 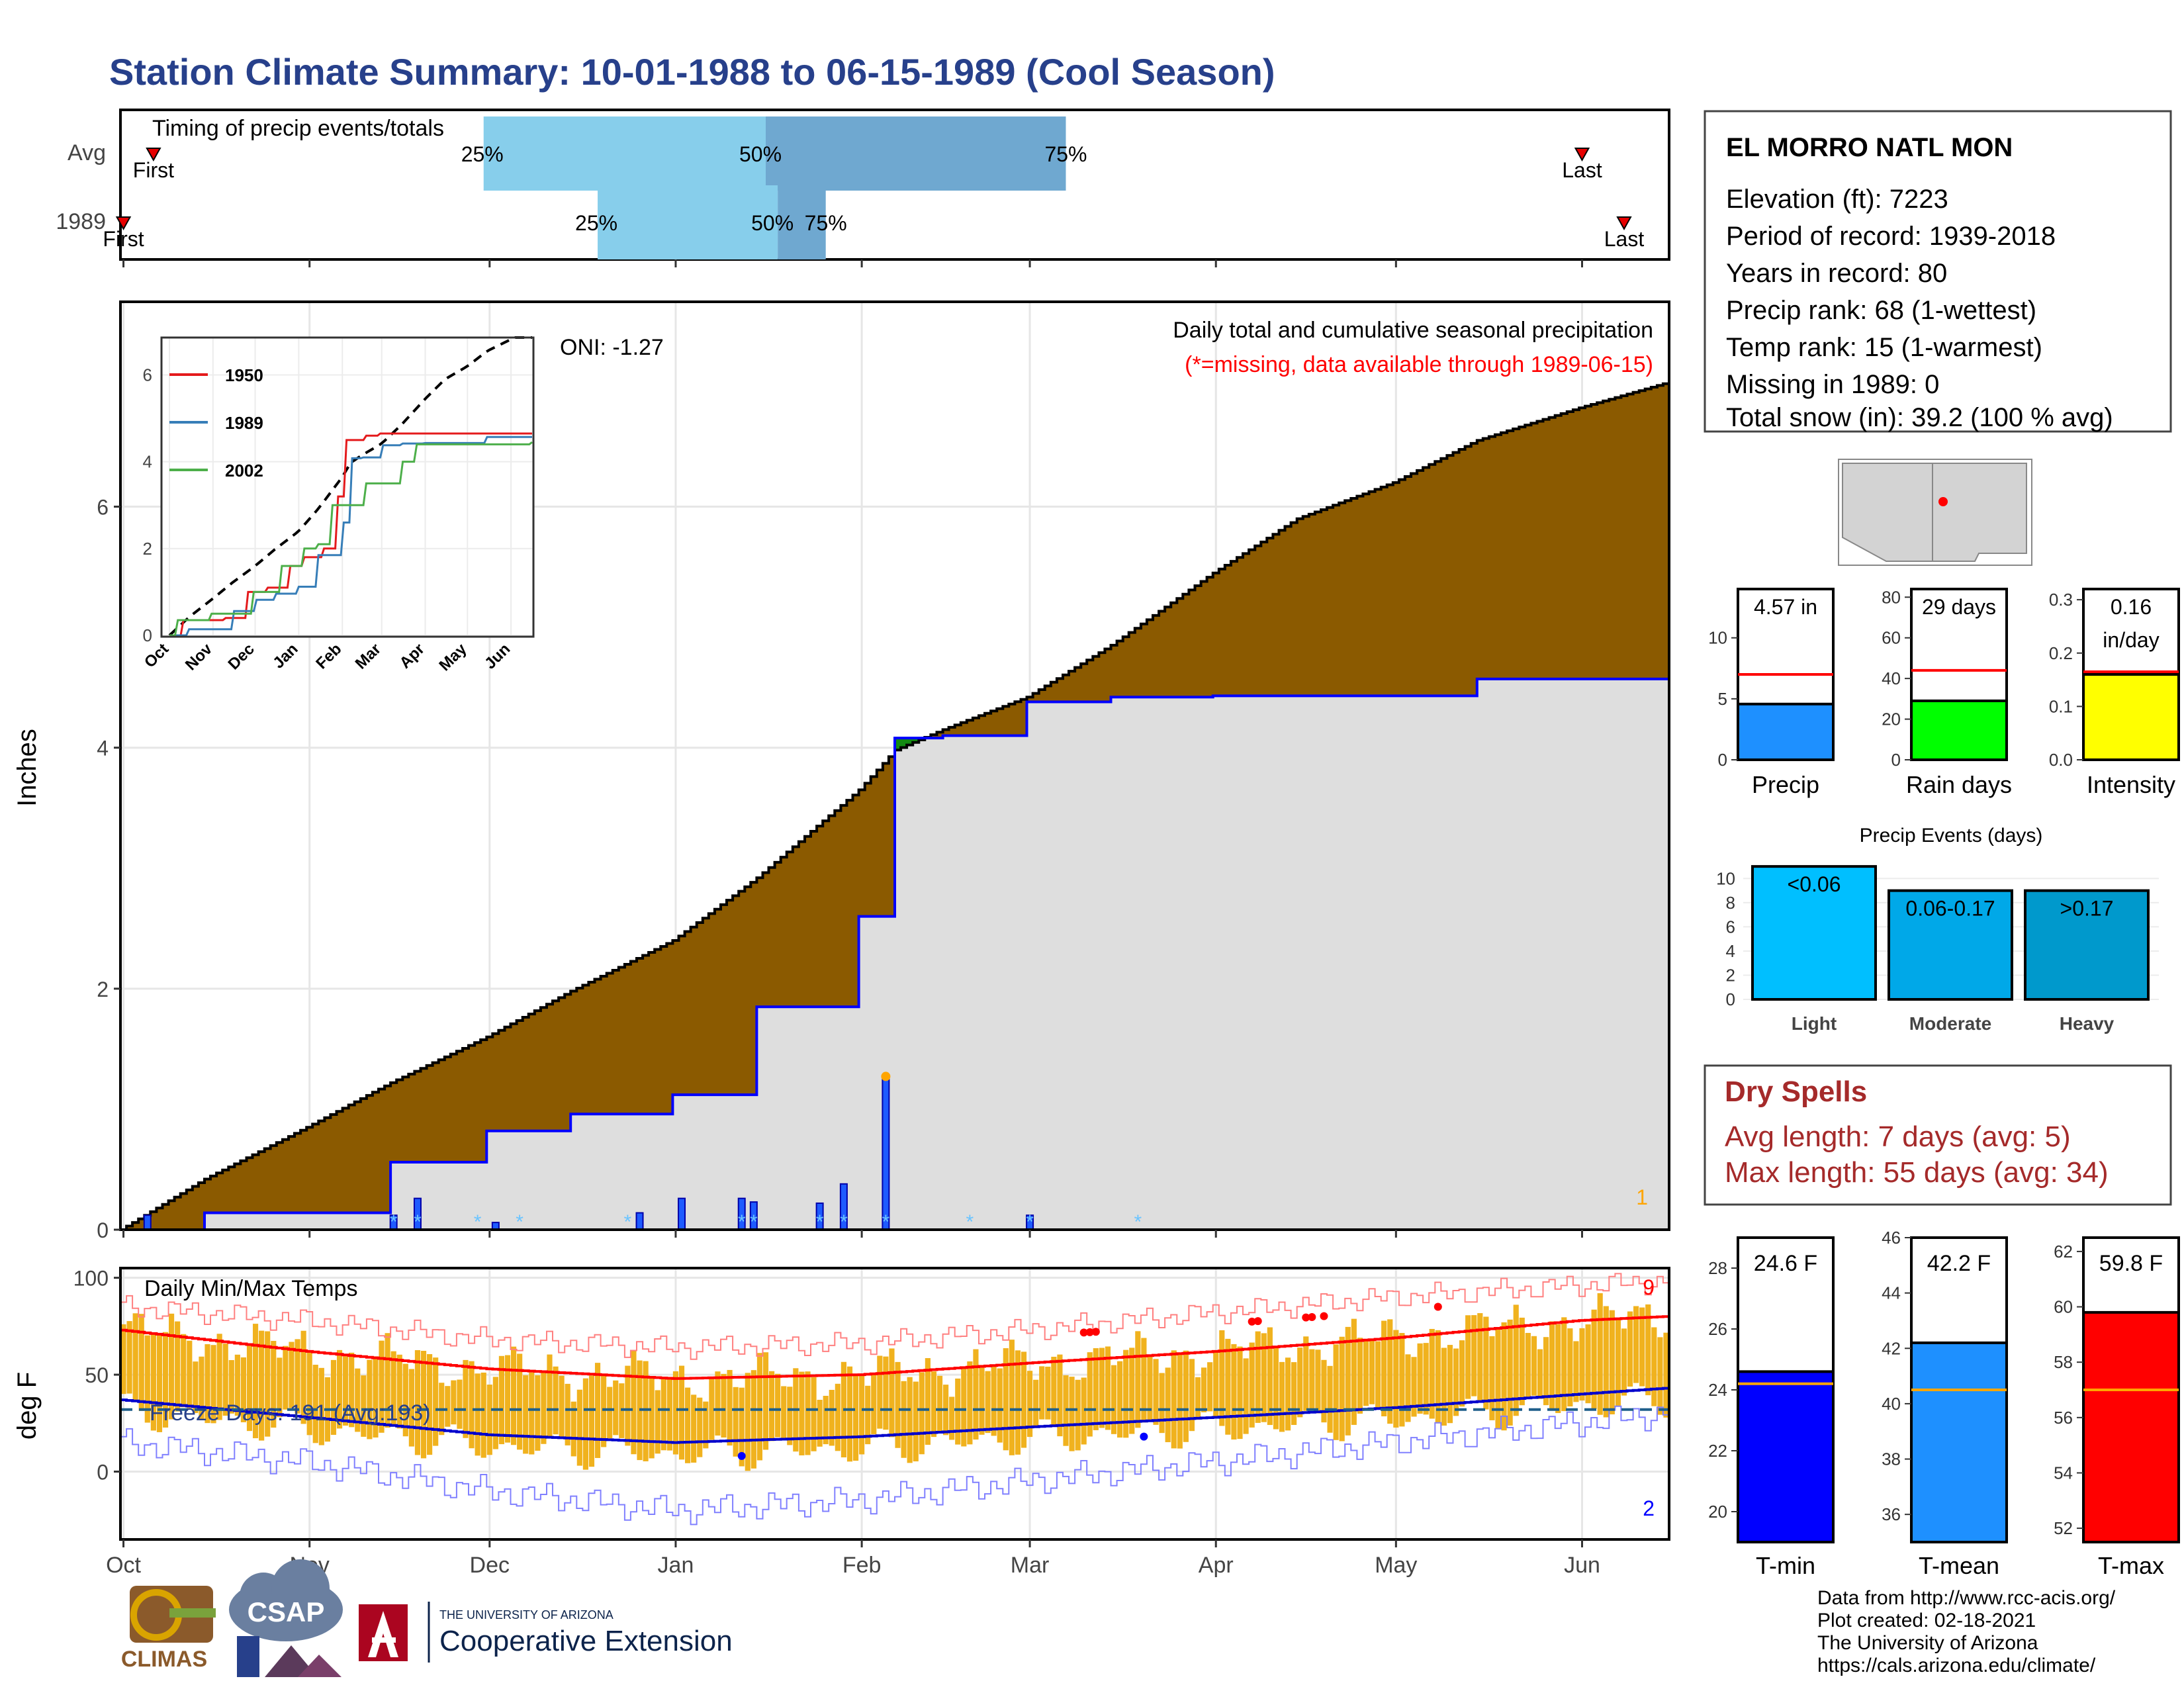 I want to click on location-map, so click(x=1935, y=512).